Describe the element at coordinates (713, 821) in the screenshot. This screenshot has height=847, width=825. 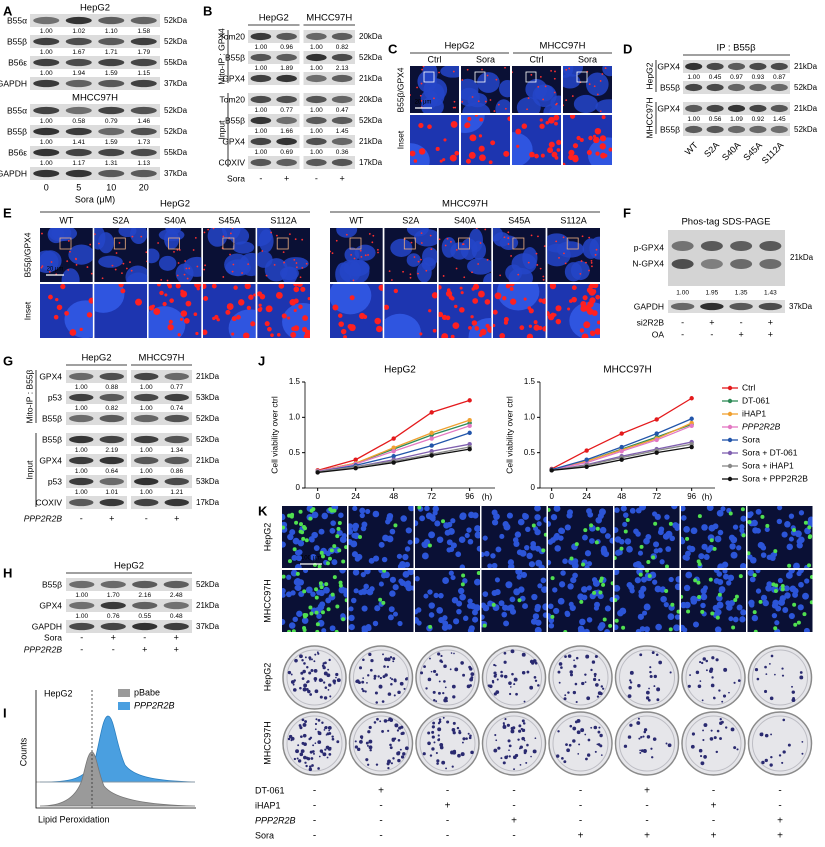
I see `treatment-sign: -` at that location.